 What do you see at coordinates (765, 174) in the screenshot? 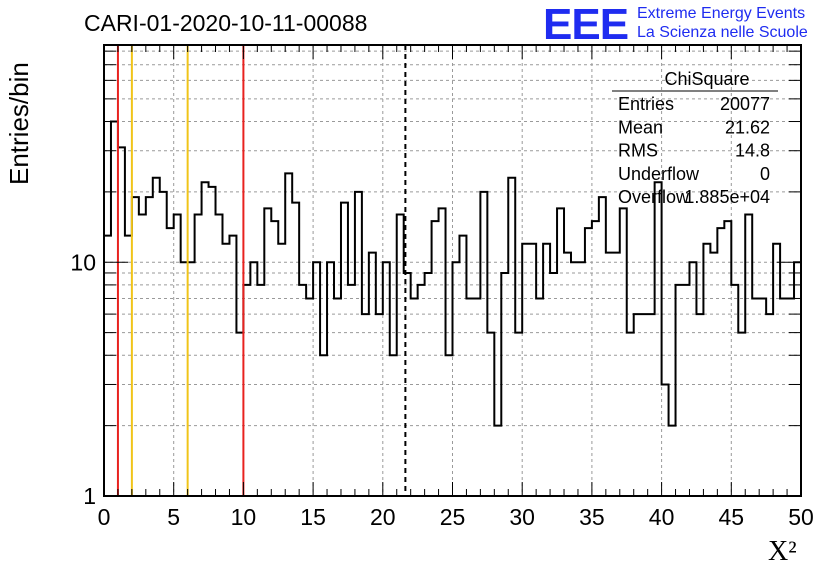
I see `stats-value: 0` at bounding box center [765, 174].